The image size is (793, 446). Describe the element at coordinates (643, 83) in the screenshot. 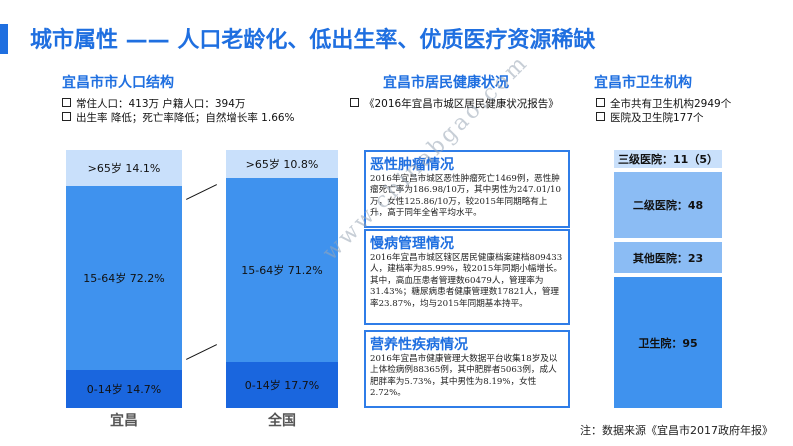

I see `institutions-heading: 宜昌市卫生机构` at that location.